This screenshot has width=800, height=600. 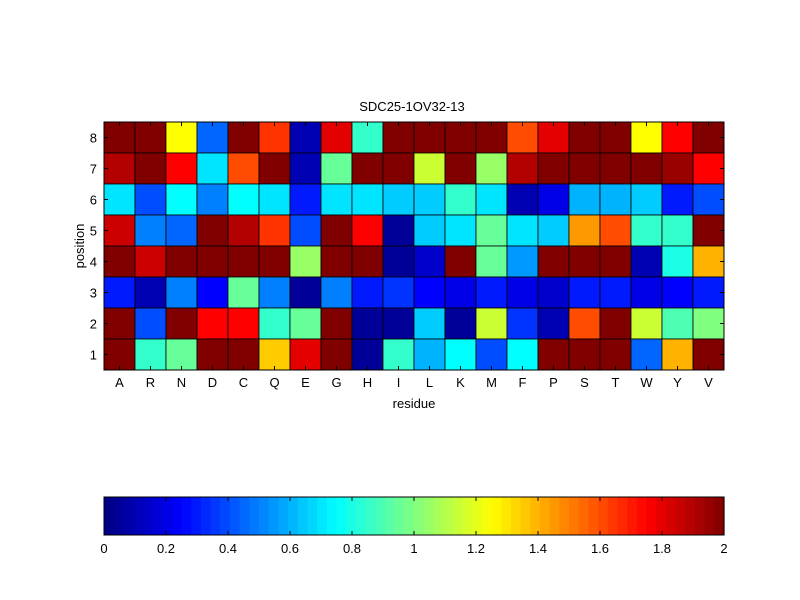 What do you see at coordinates (708, 382) in the screenshot?
I see `x-tick-label: V` at bounding box center [708, 382].